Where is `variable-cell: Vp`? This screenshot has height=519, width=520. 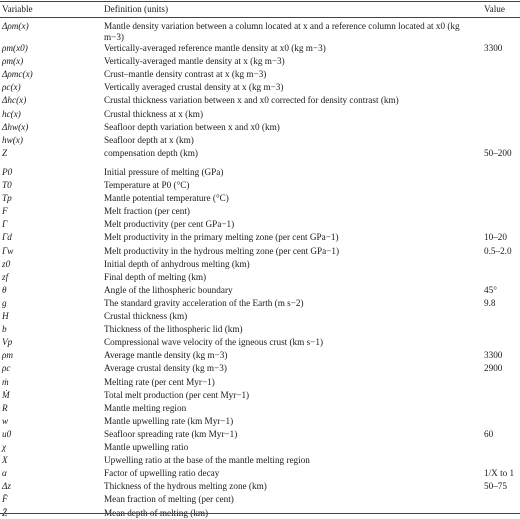 variable-cell: Vp is located at coordinates (7, 342).